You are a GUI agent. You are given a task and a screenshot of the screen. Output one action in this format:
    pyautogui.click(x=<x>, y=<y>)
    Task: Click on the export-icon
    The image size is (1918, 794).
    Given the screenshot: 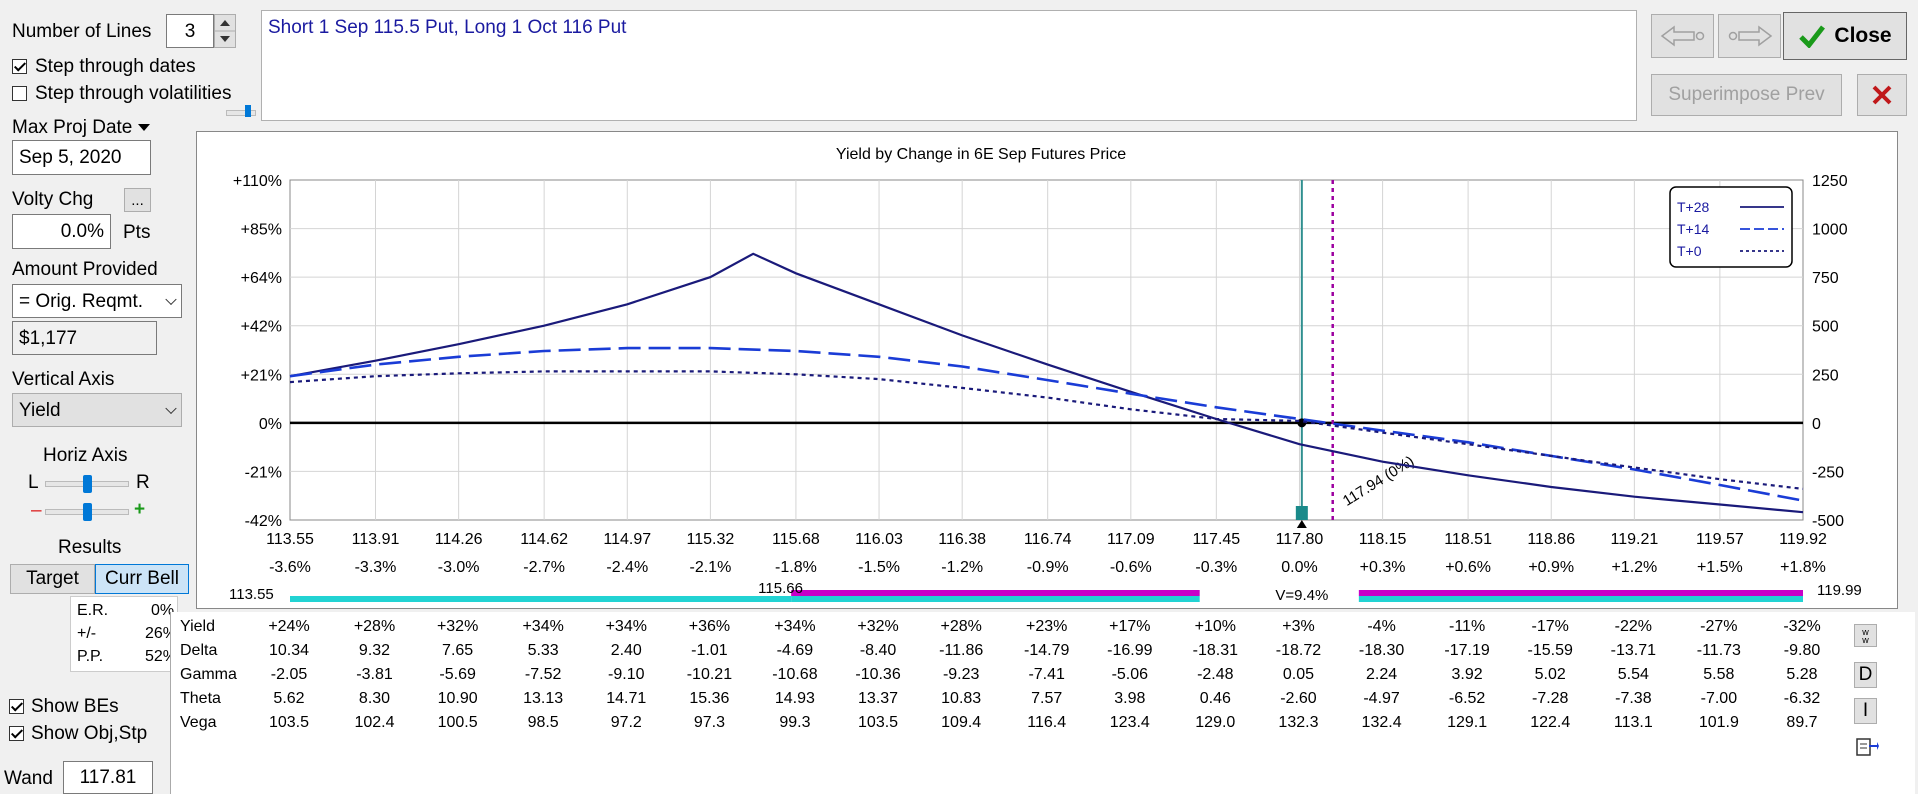 What is the action you would take?
    pyautogui.click(x=1867, y=750)
    